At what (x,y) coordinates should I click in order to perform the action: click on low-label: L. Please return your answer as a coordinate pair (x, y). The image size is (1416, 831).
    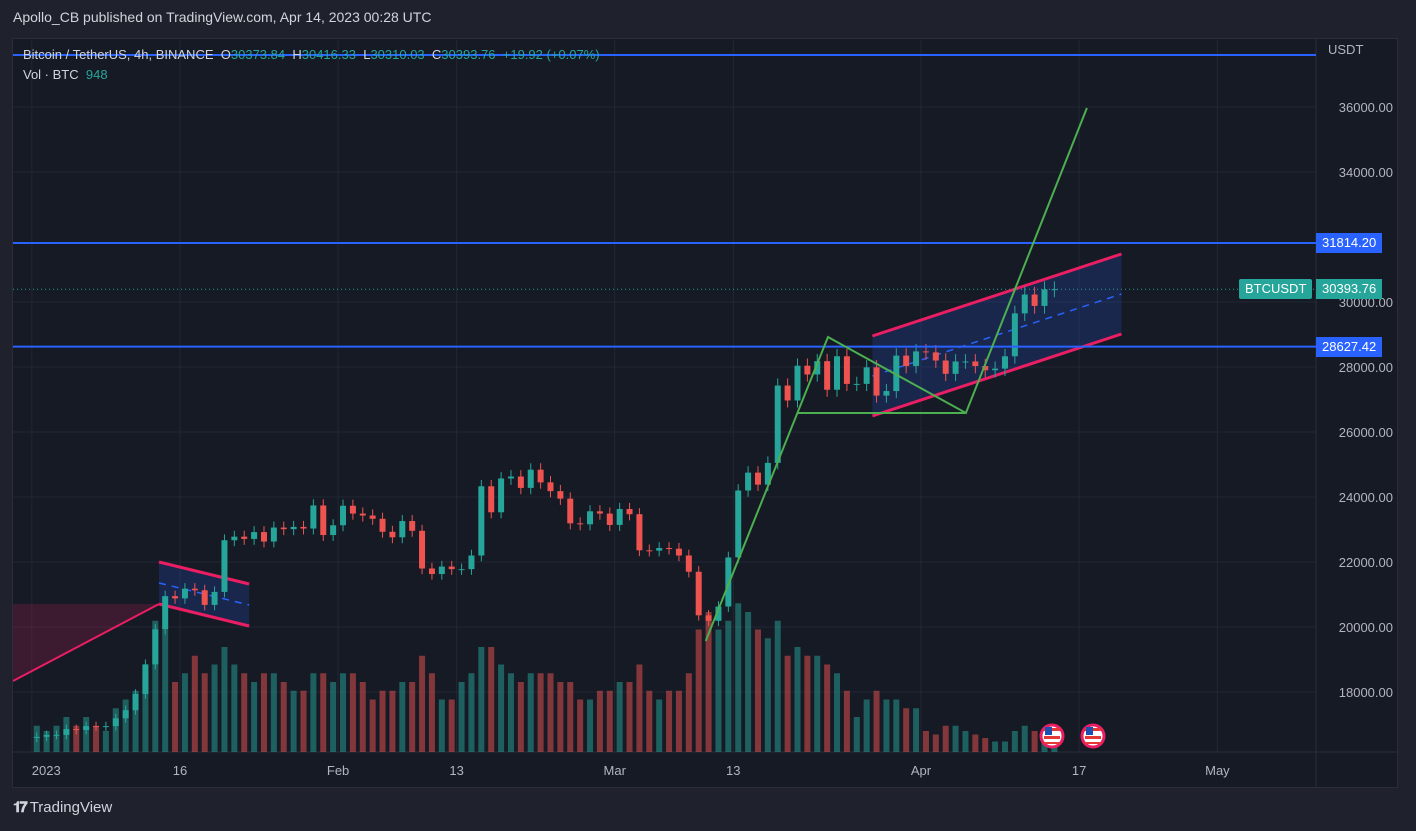
    Looking at the image, I should click on (367, 54).